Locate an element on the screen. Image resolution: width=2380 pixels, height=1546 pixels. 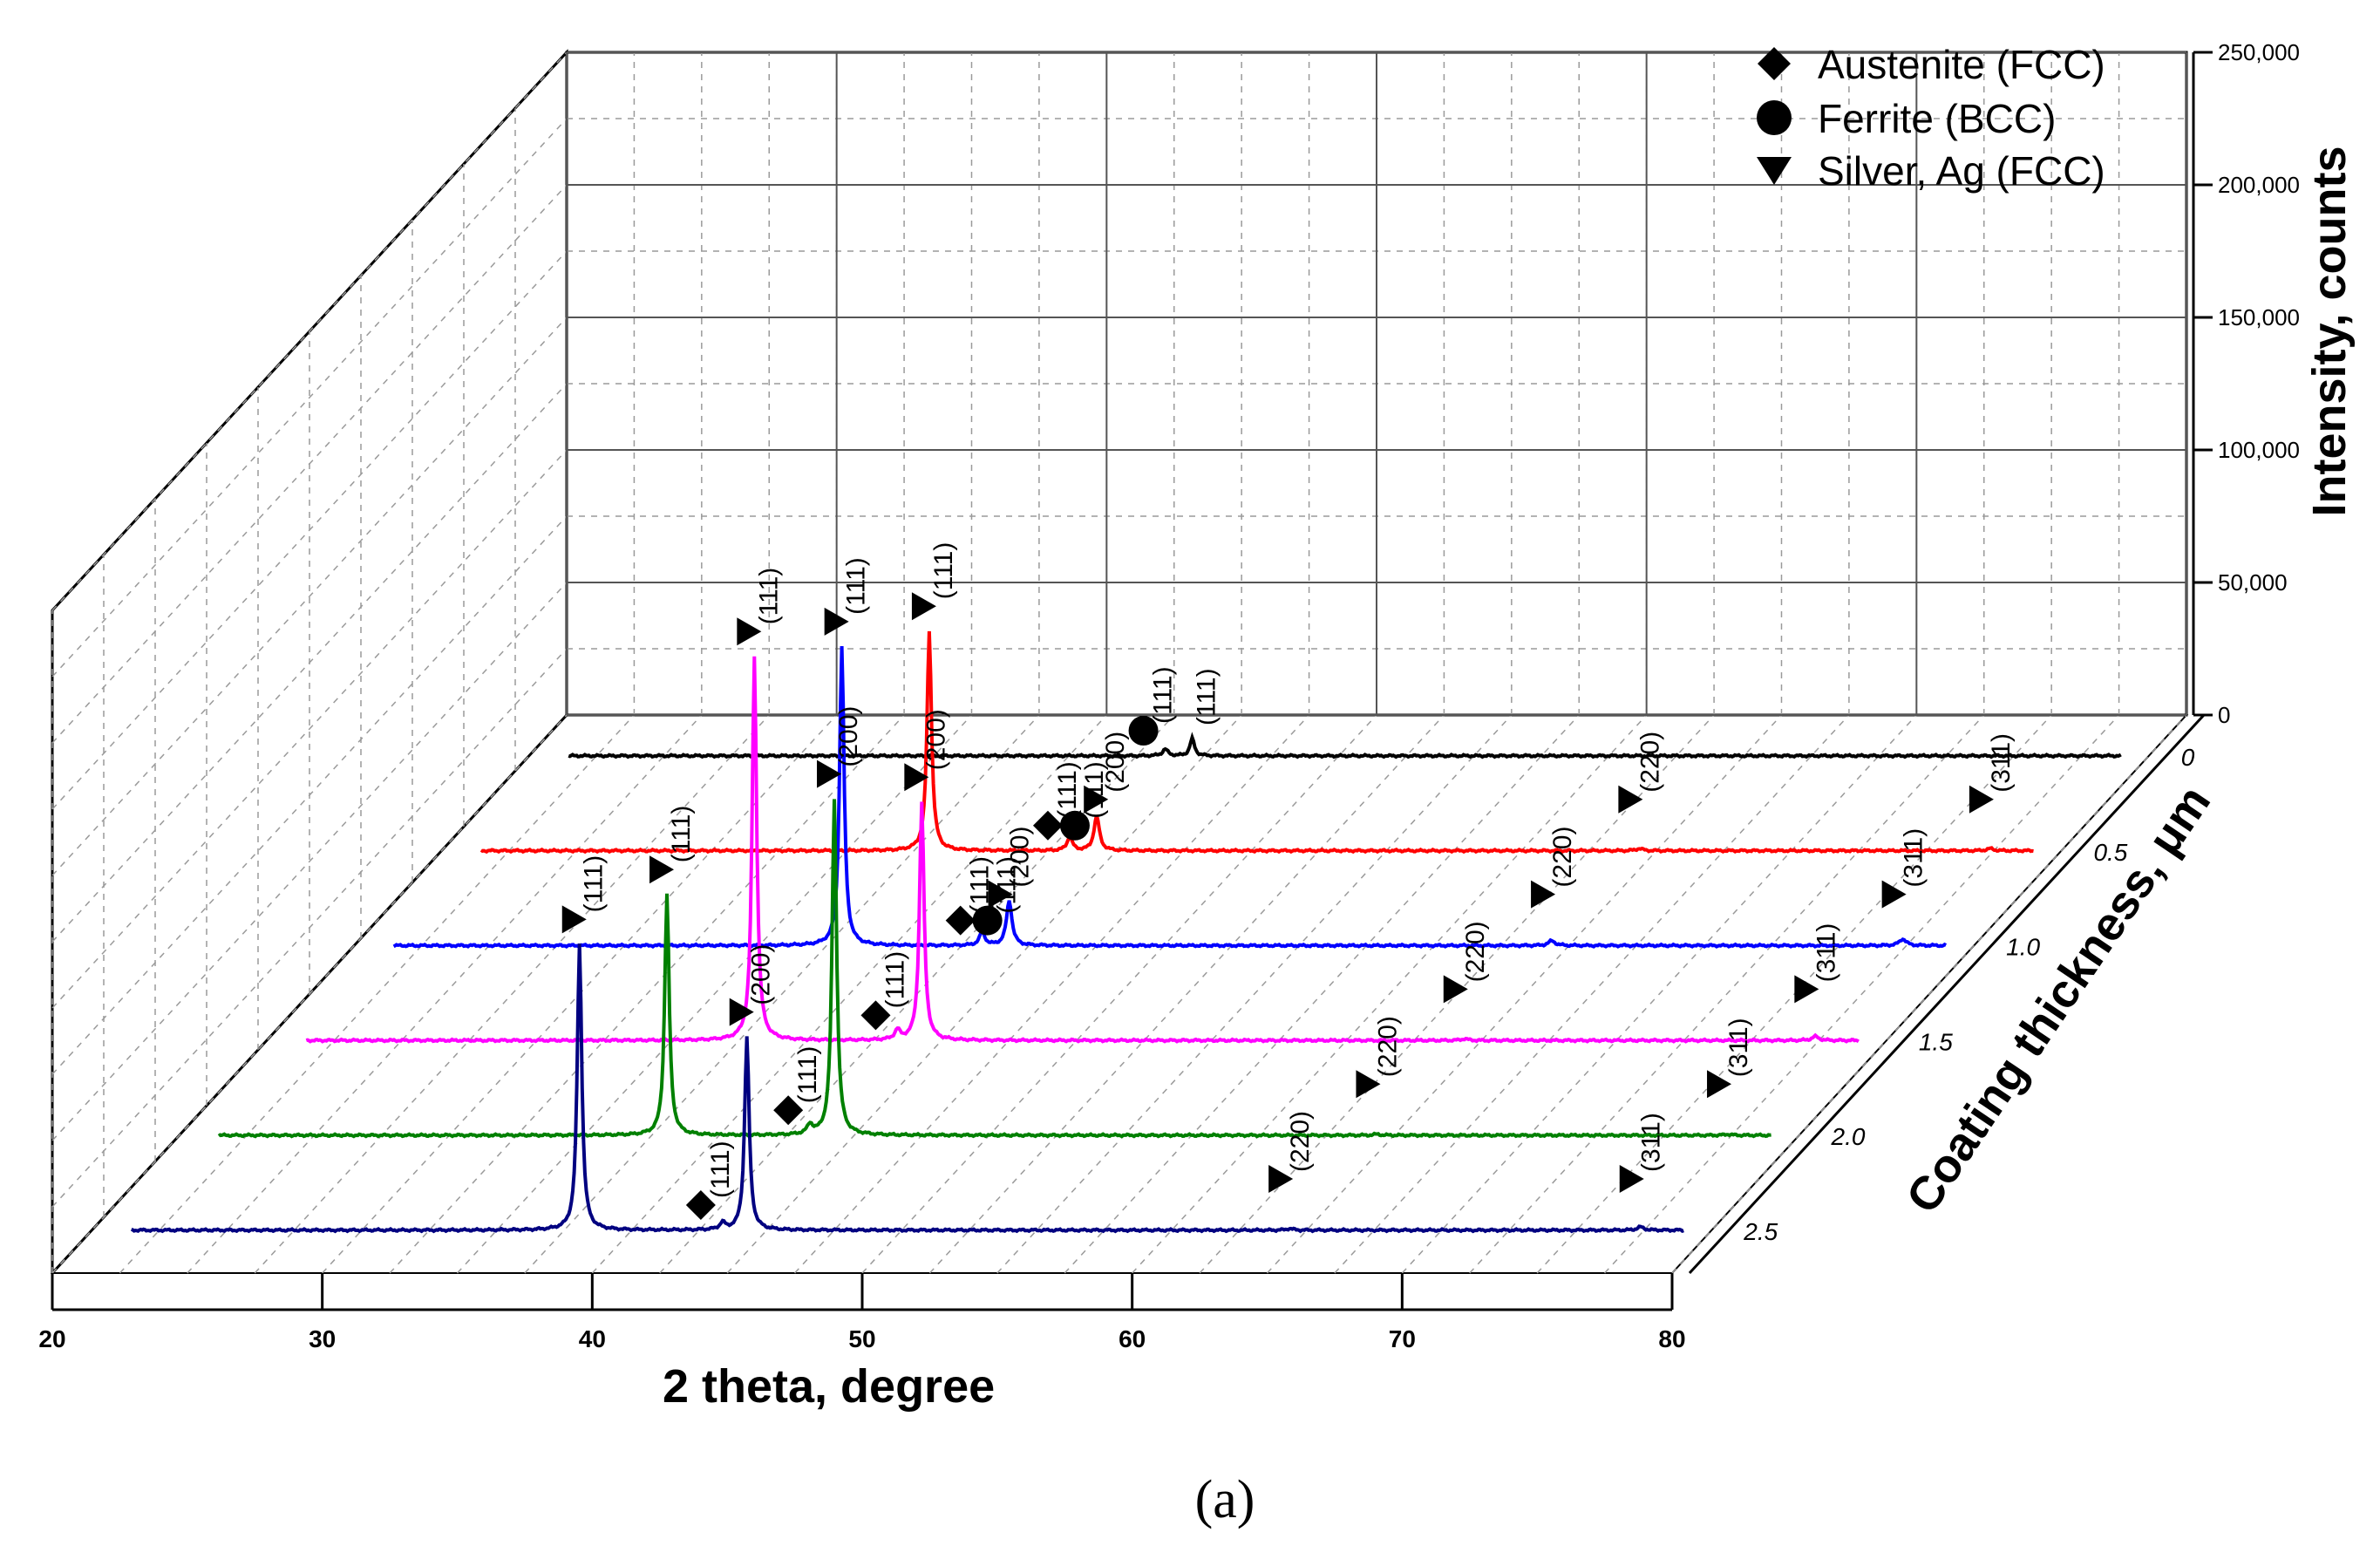
legend-marker-diamond-icon is located at coordinates (1774, 63).